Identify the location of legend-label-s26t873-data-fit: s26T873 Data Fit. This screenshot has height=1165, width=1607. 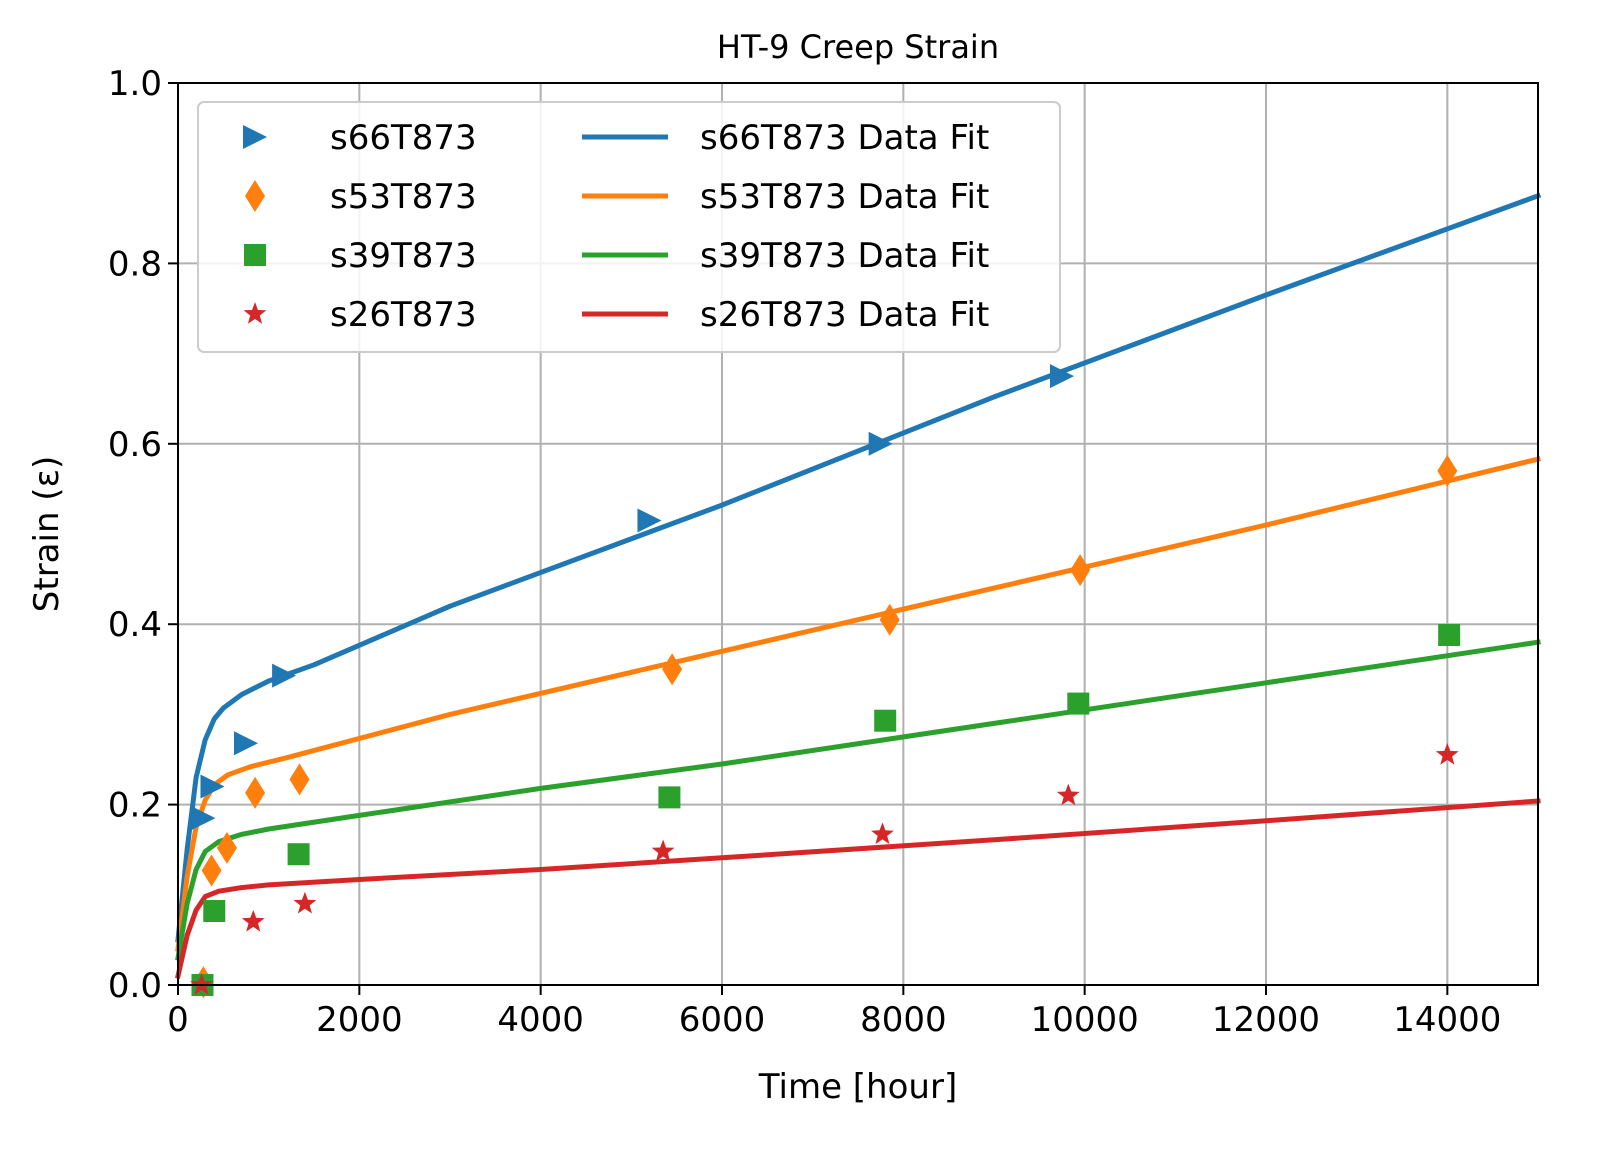
(844, 315).